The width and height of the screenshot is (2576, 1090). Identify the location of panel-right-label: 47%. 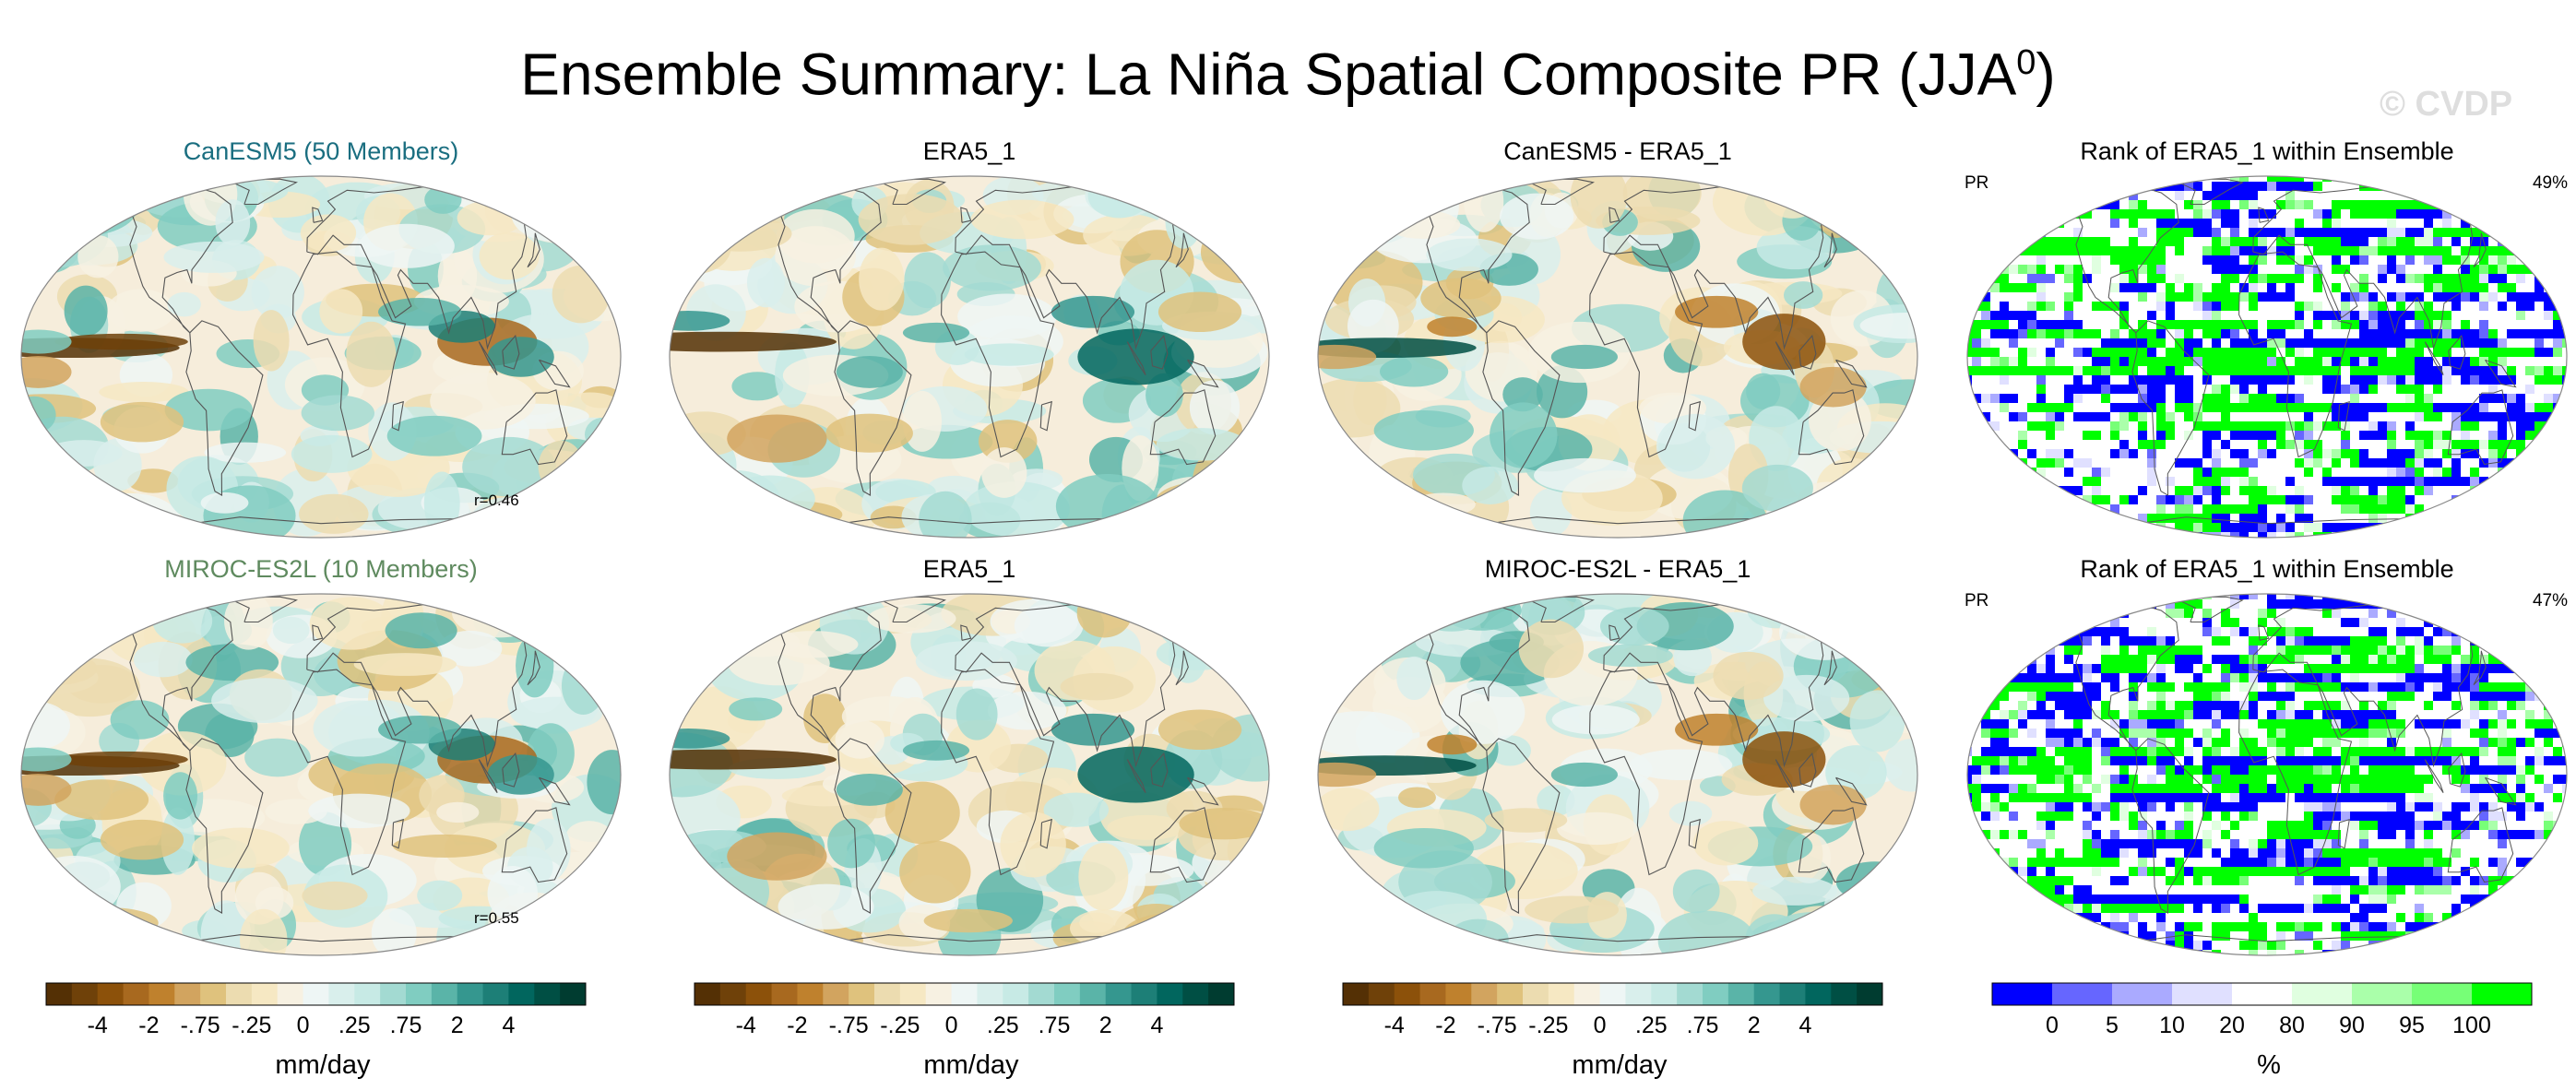
(2550, 600).